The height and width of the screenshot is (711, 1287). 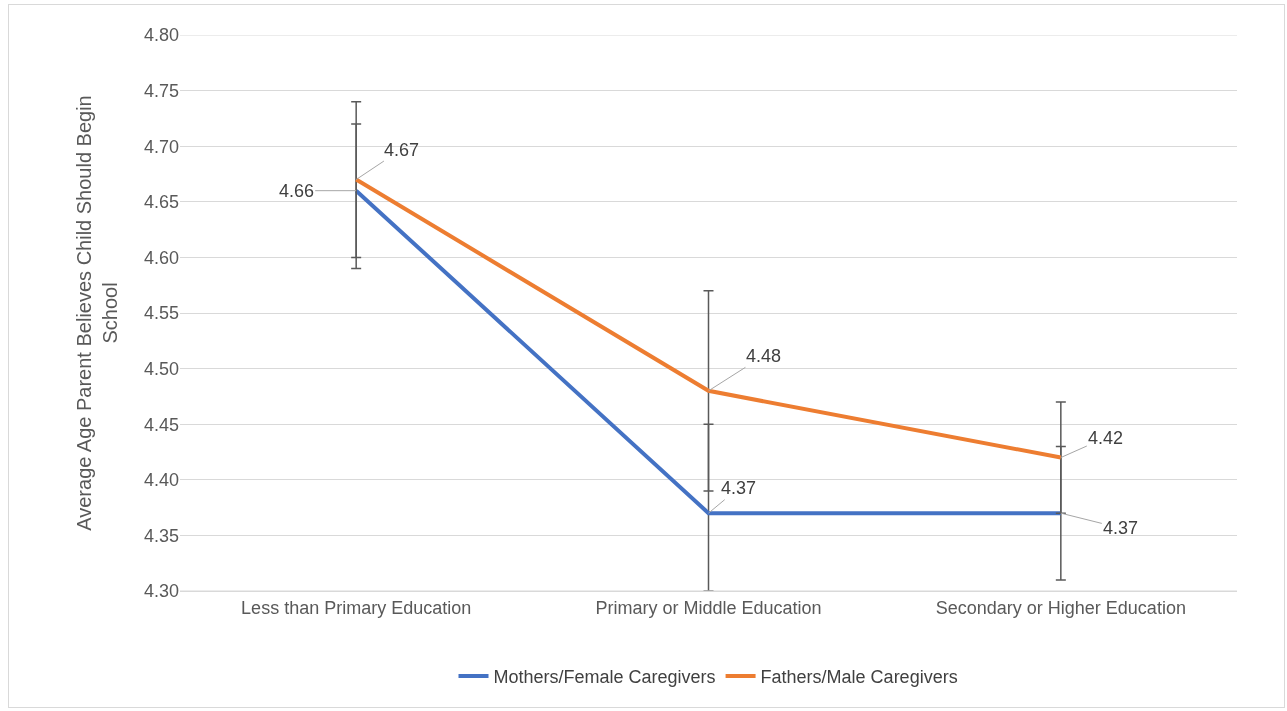 What do you see at coordinates (356, 607) in the screenshot?
I see `x-tick-label: Less than Primary Education` at bounding box center [356, 607].